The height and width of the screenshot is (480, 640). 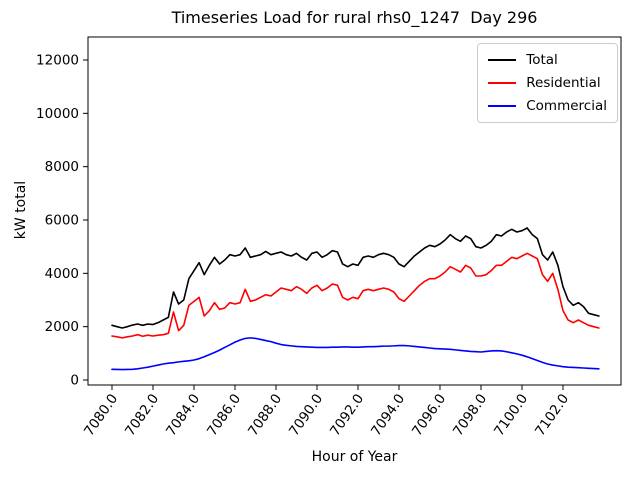 I want to click on x-tick-label: 7094.0, so click(x=388, y=415).